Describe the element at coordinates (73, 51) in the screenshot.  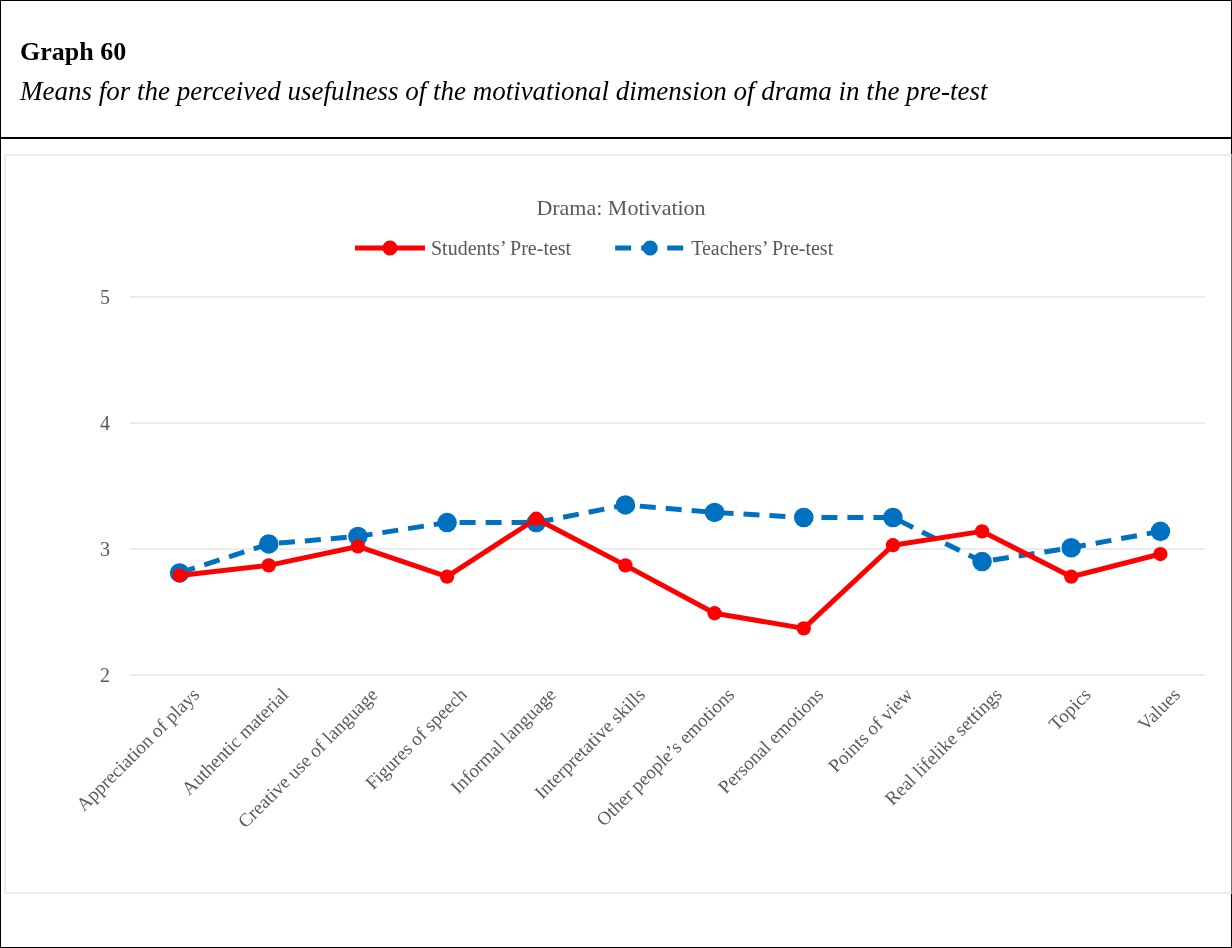
I see `chart-title: Graph 60` at that location.